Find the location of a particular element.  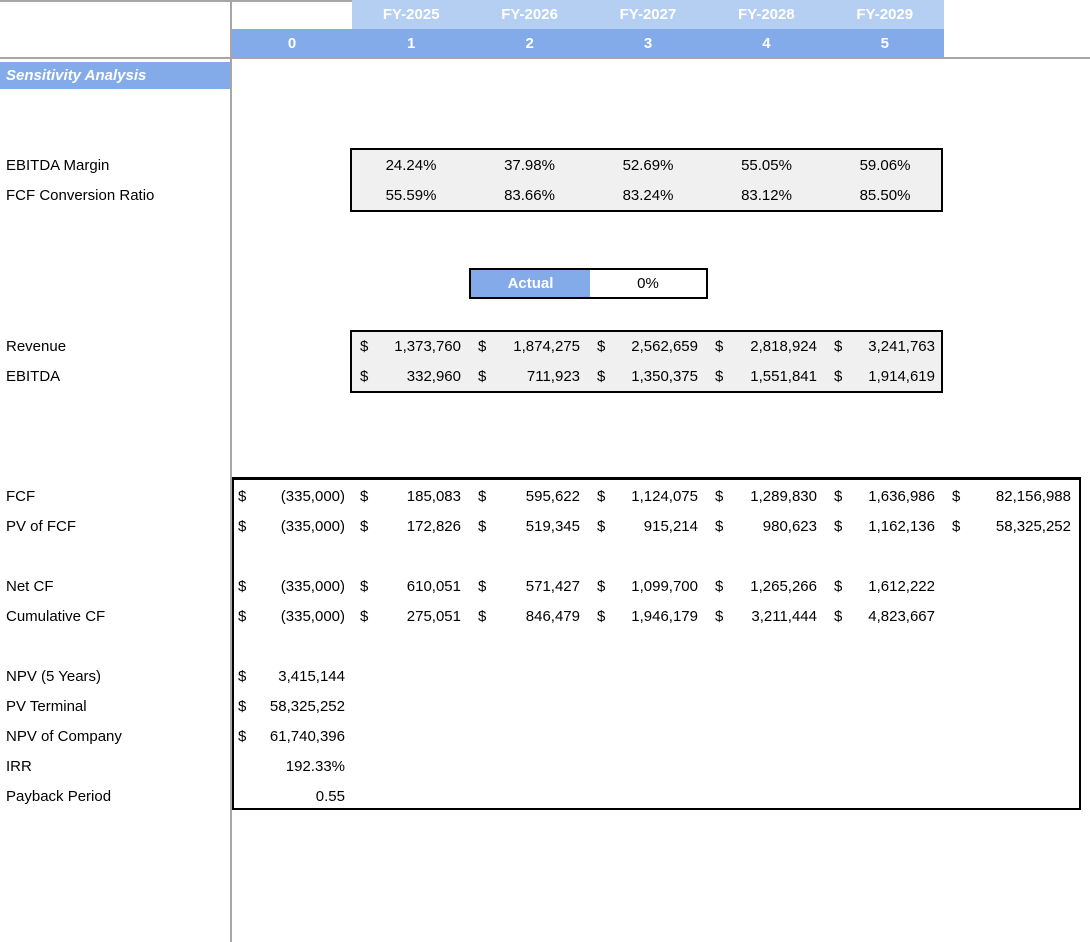

pv-terminal-value-cell: $58,325,252 is located at coordinates (292, 706).